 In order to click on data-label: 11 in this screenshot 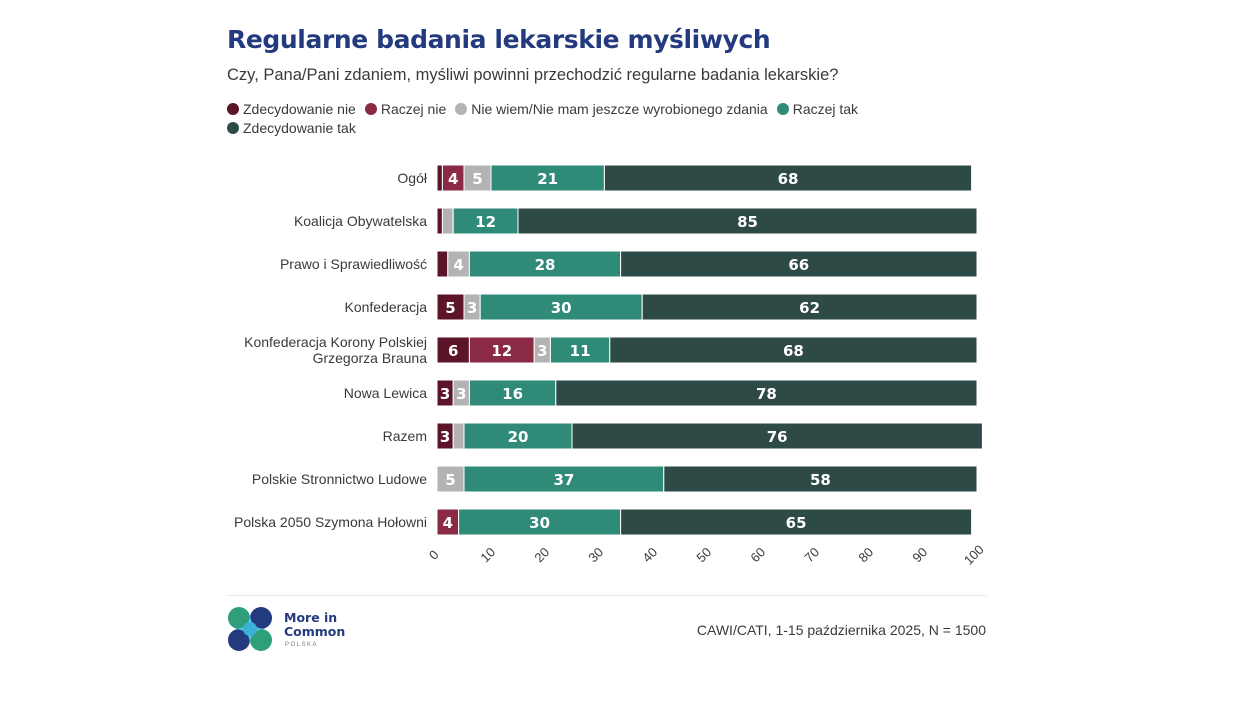, I will do `click(580, 351)`.